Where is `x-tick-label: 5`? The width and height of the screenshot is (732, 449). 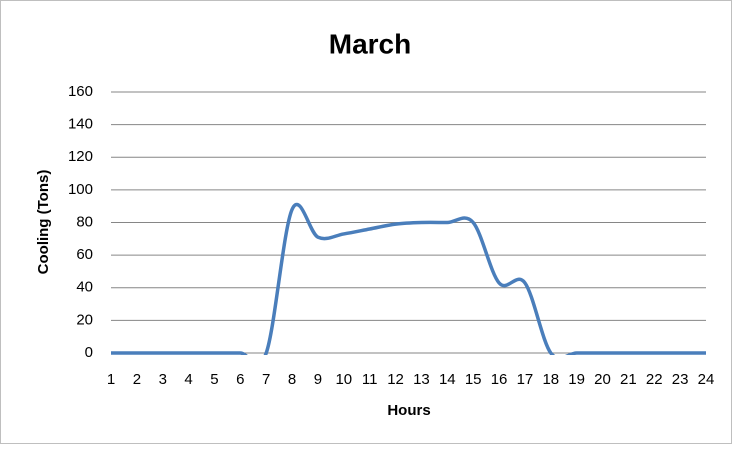 x-tick-label: 5 is located at coordinates (214, 379).